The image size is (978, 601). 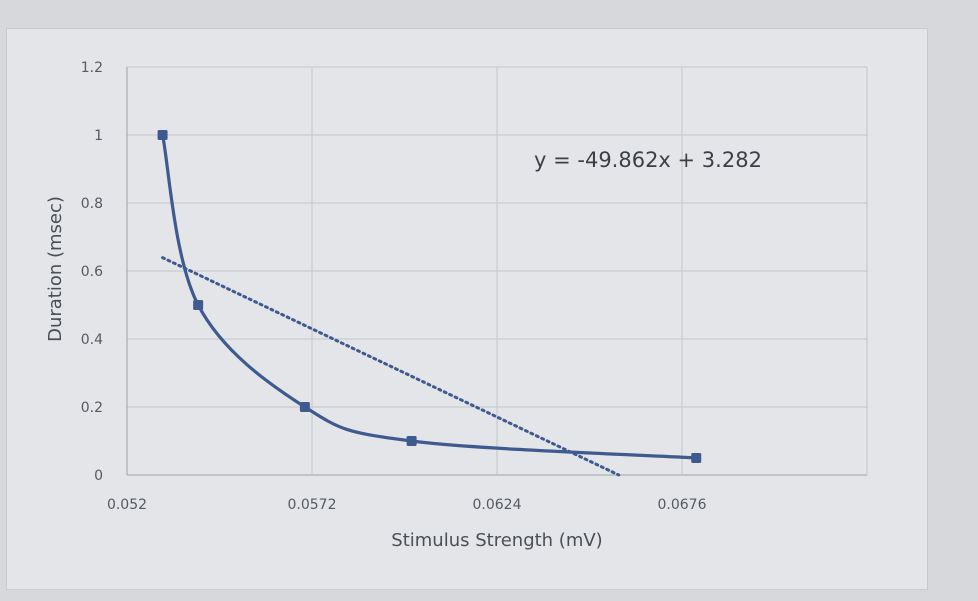 What do you see at coordinates (496, 540) in the screenshot?
I see `x-axis-title: Stimulus Strength (mV)` at bounding box center [496, 540].